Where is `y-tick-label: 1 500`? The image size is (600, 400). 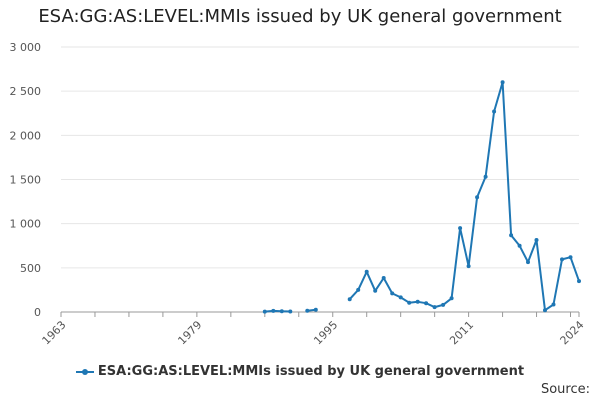
y-tick-label: 1 500 is located at coordinates (26, 180).